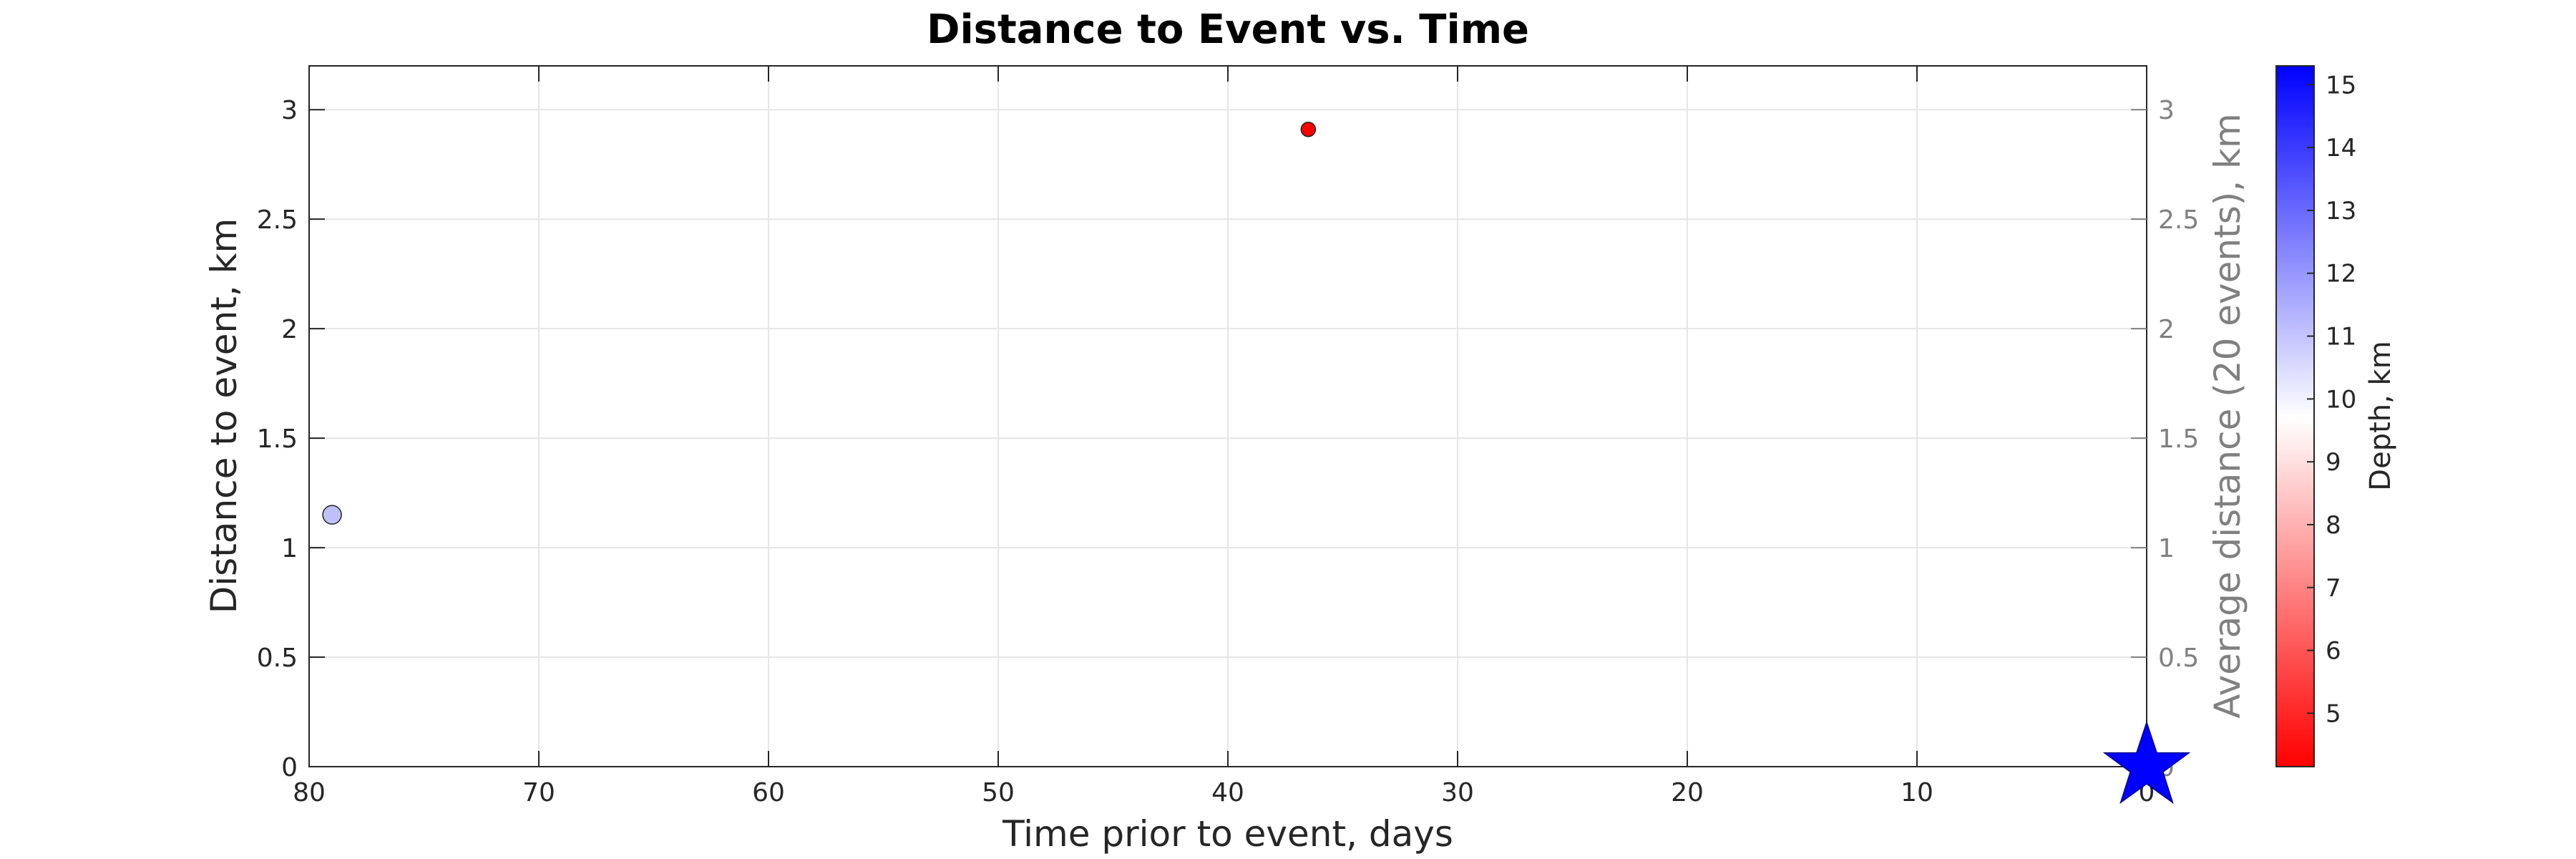  Describe the element at coordinates (2341, 211) in the screenshot. I see `colorbar-tick-label: 13` at that location.